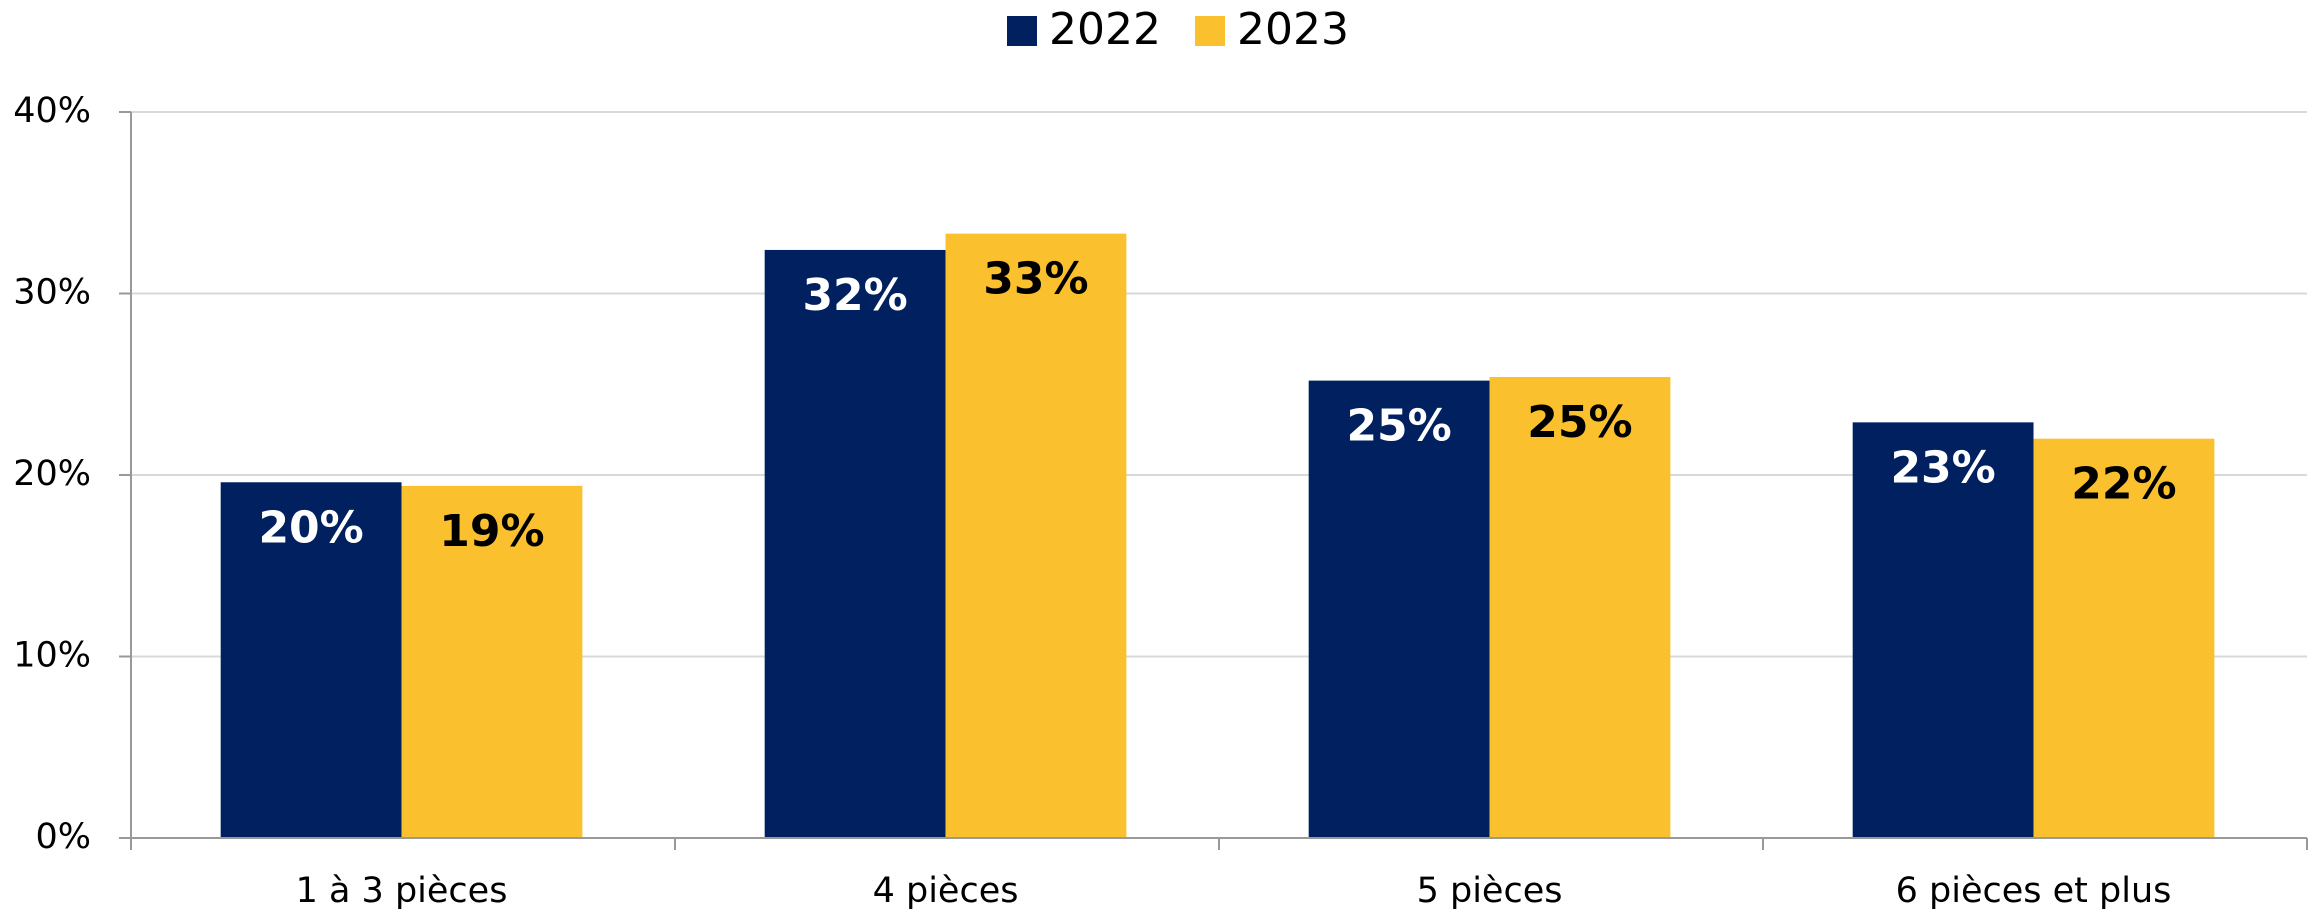 Image resolution: width=2308 pixels, height=916 pixels. What do you see at coordinates (2123, 484) in the screenshot?
I see `data-label: 22%` at bounding box center [2123, 484].